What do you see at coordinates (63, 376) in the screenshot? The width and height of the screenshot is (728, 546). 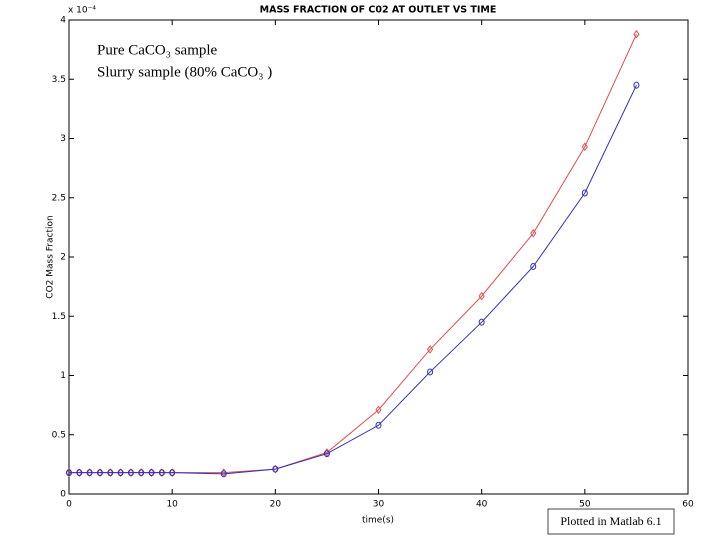 I see `y-tick-label: 1` at bounding box center [63, 376].